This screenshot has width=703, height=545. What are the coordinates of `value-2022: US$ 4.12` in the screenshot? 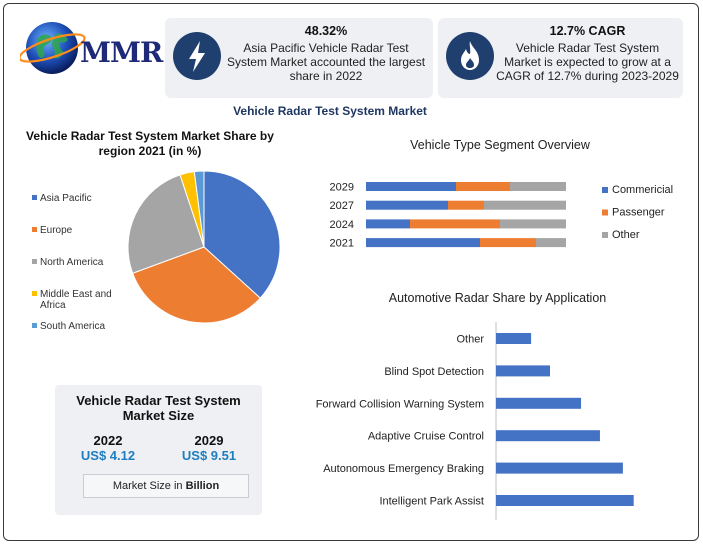 It's located at (108, 455).